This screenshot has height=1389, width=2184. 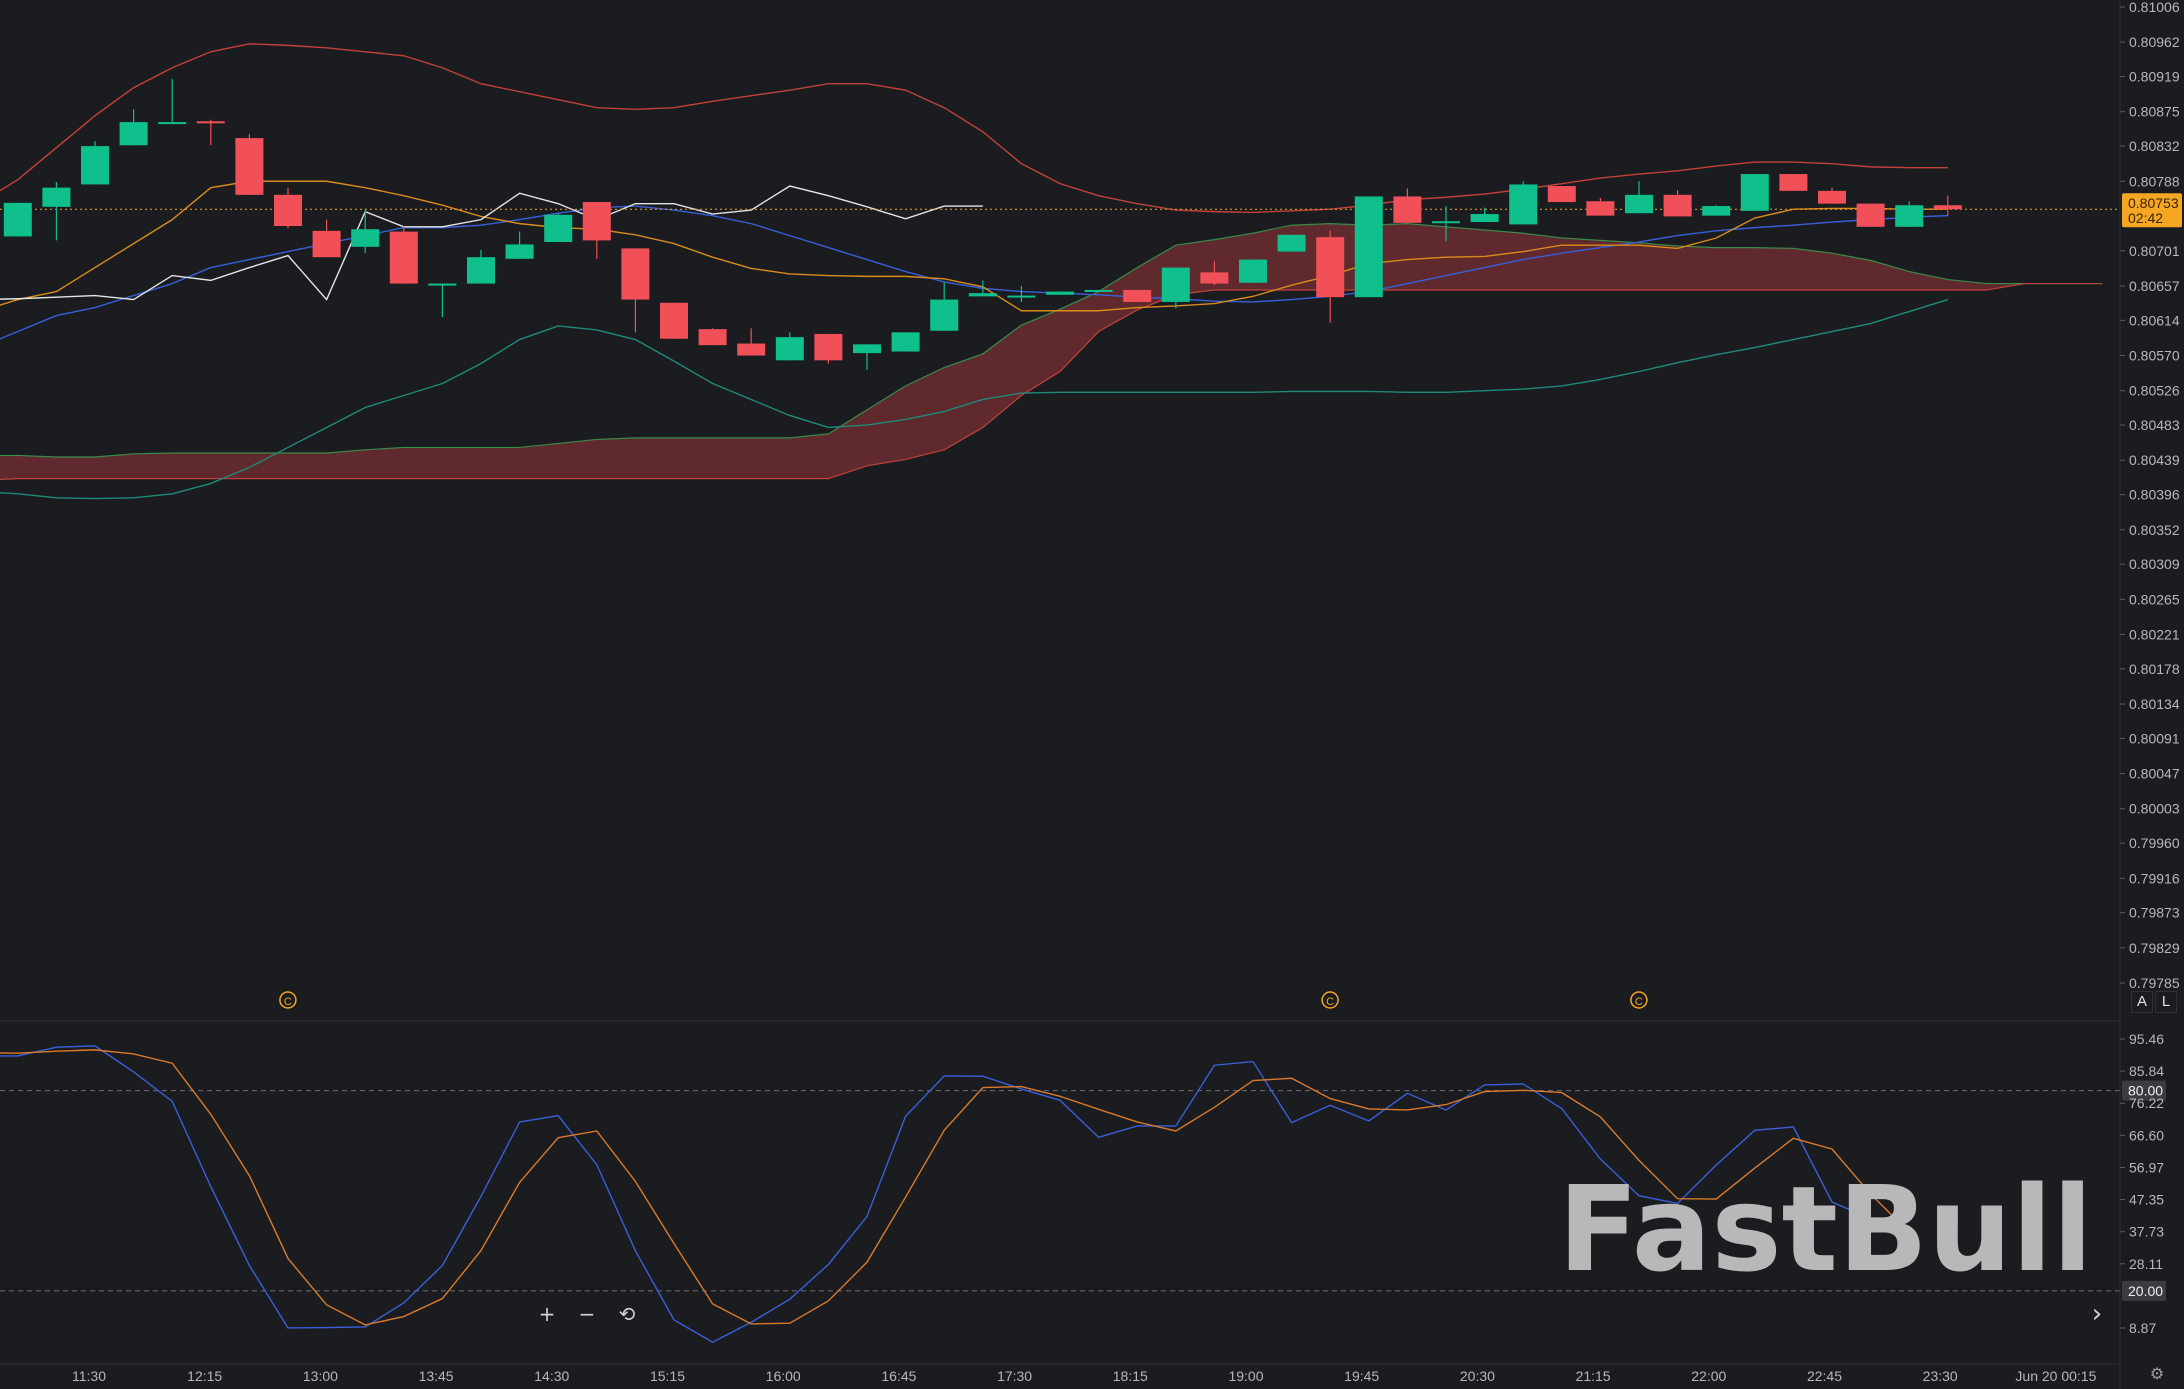 I want to click on countdown-label: 02:42, so click(x=2145, y=218).